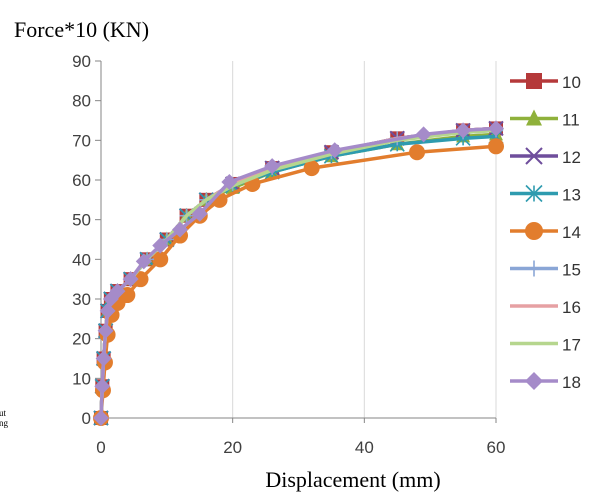  I want to click on x-tick-label: 0, so click(100, 447).